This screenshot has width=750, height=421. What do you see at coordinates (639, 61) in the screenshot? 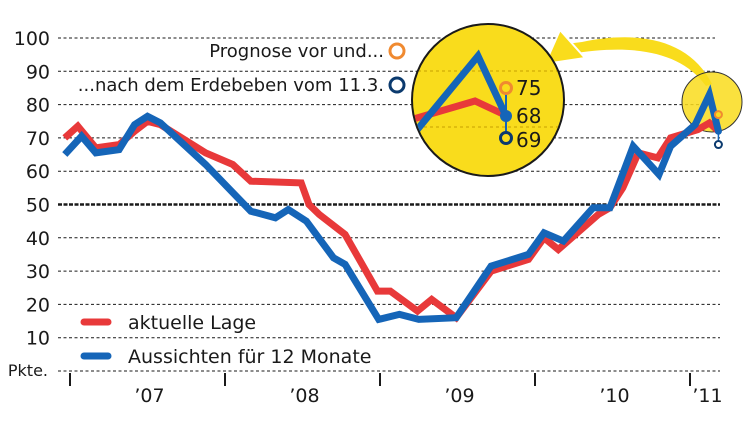
I see `callout-arrow-shaft` at bounding box center [639, 61].